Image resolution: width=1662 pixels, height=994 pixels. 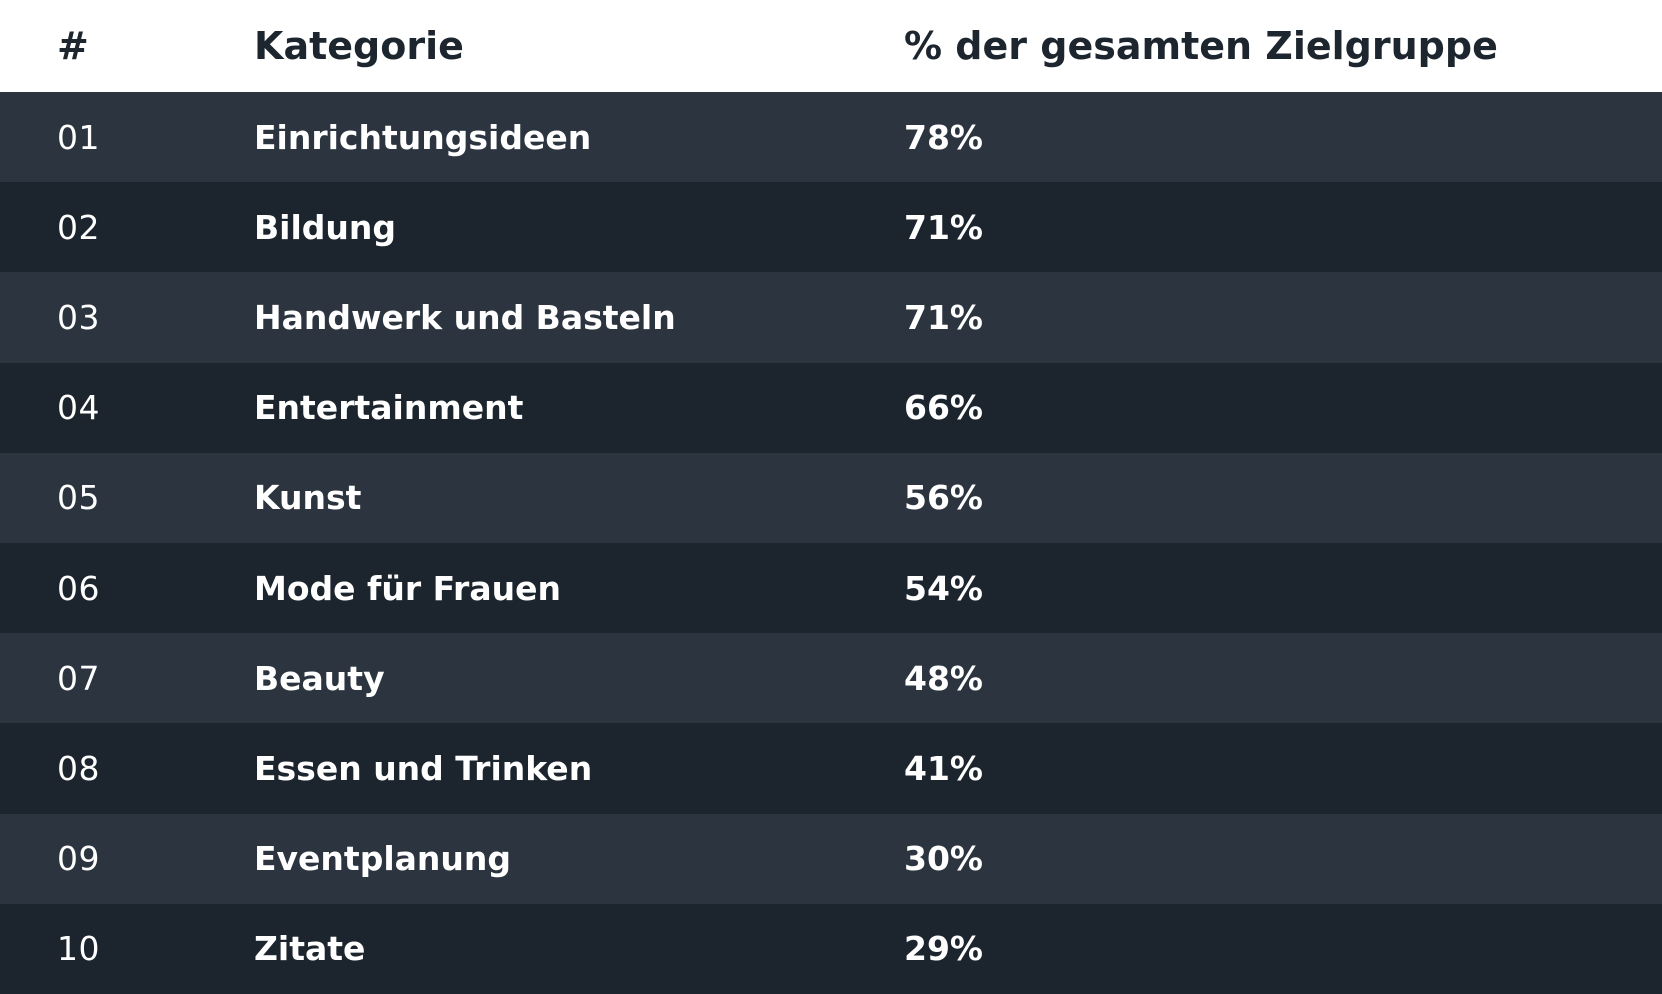 What do you see at coordinates (831, 46) in the screenshot?
I see `table-header: # Kategorie % der gesamten Zielgruppe` at bounding box center [831, 46].